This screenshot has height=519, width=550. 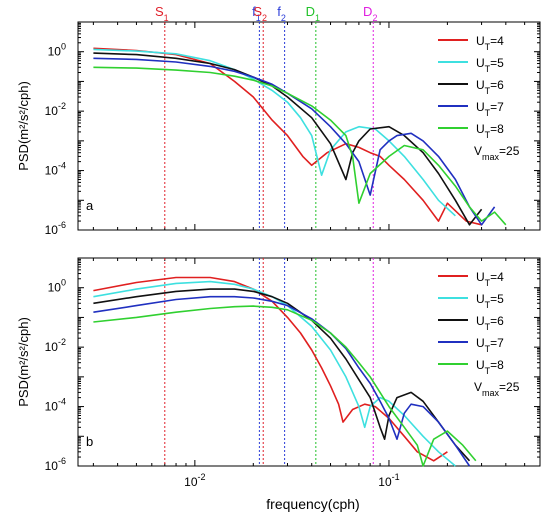 What do you see at coordinates (89, 441) in the screenshot?
I see `panel-label: b` at bounding box center [89, 441].